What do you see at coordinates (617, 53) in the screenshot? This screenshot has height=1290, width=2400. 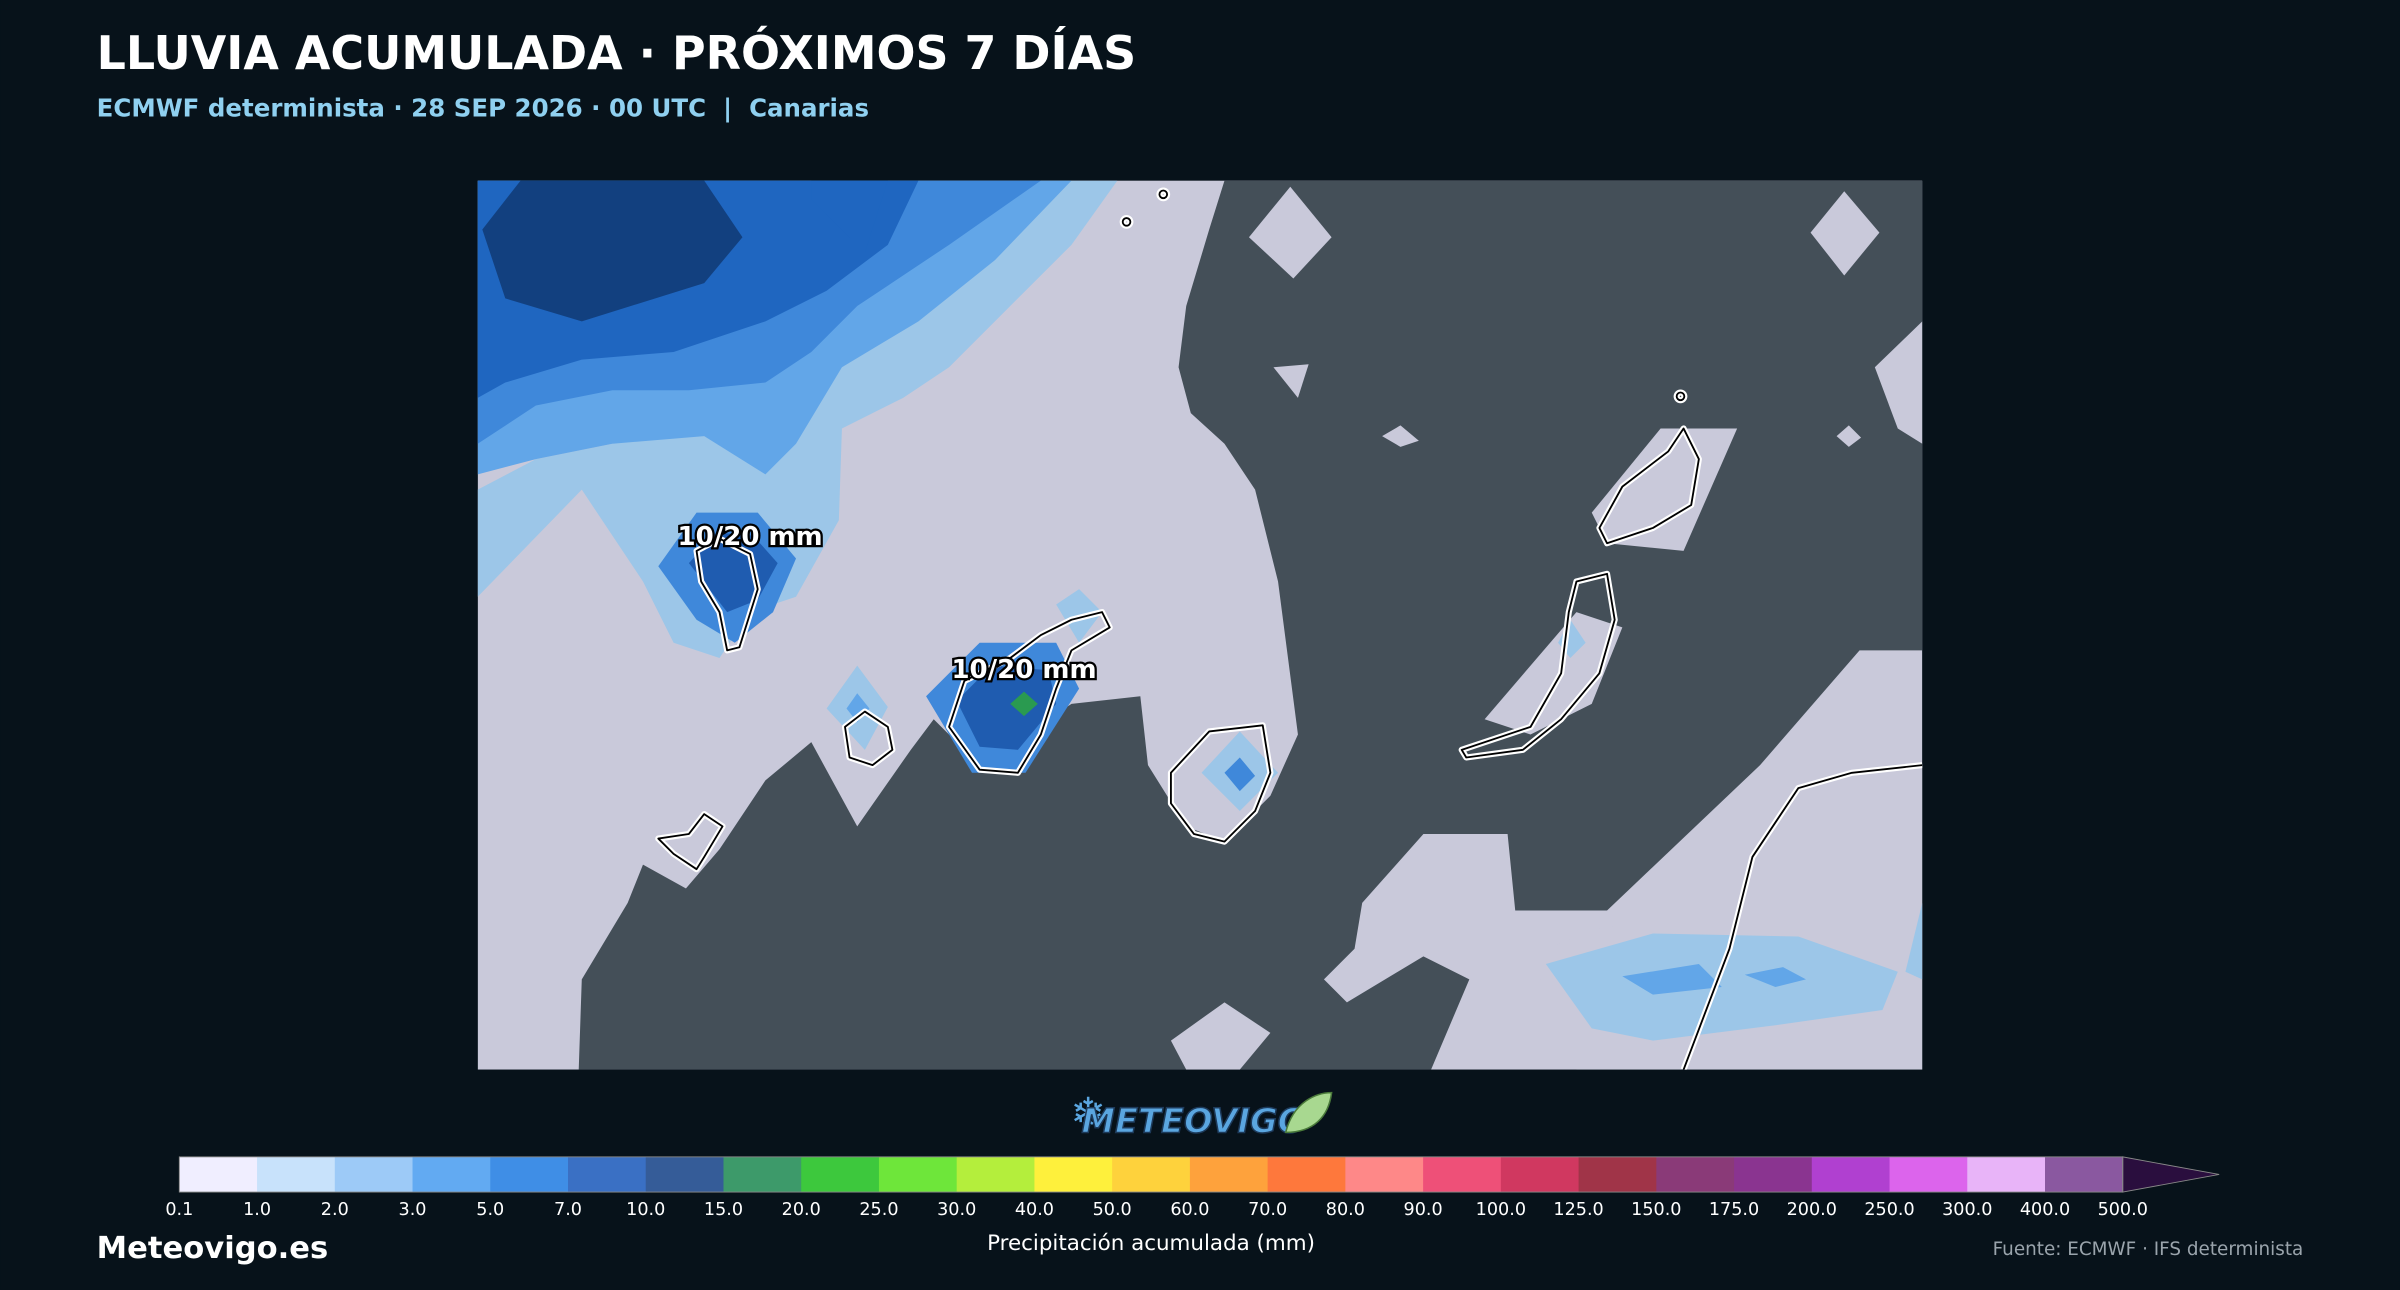 I see `title: LLUVIA ACUMULADA · PRÓXIMOS 7 DÍAS` at bounding box center [617, 53].